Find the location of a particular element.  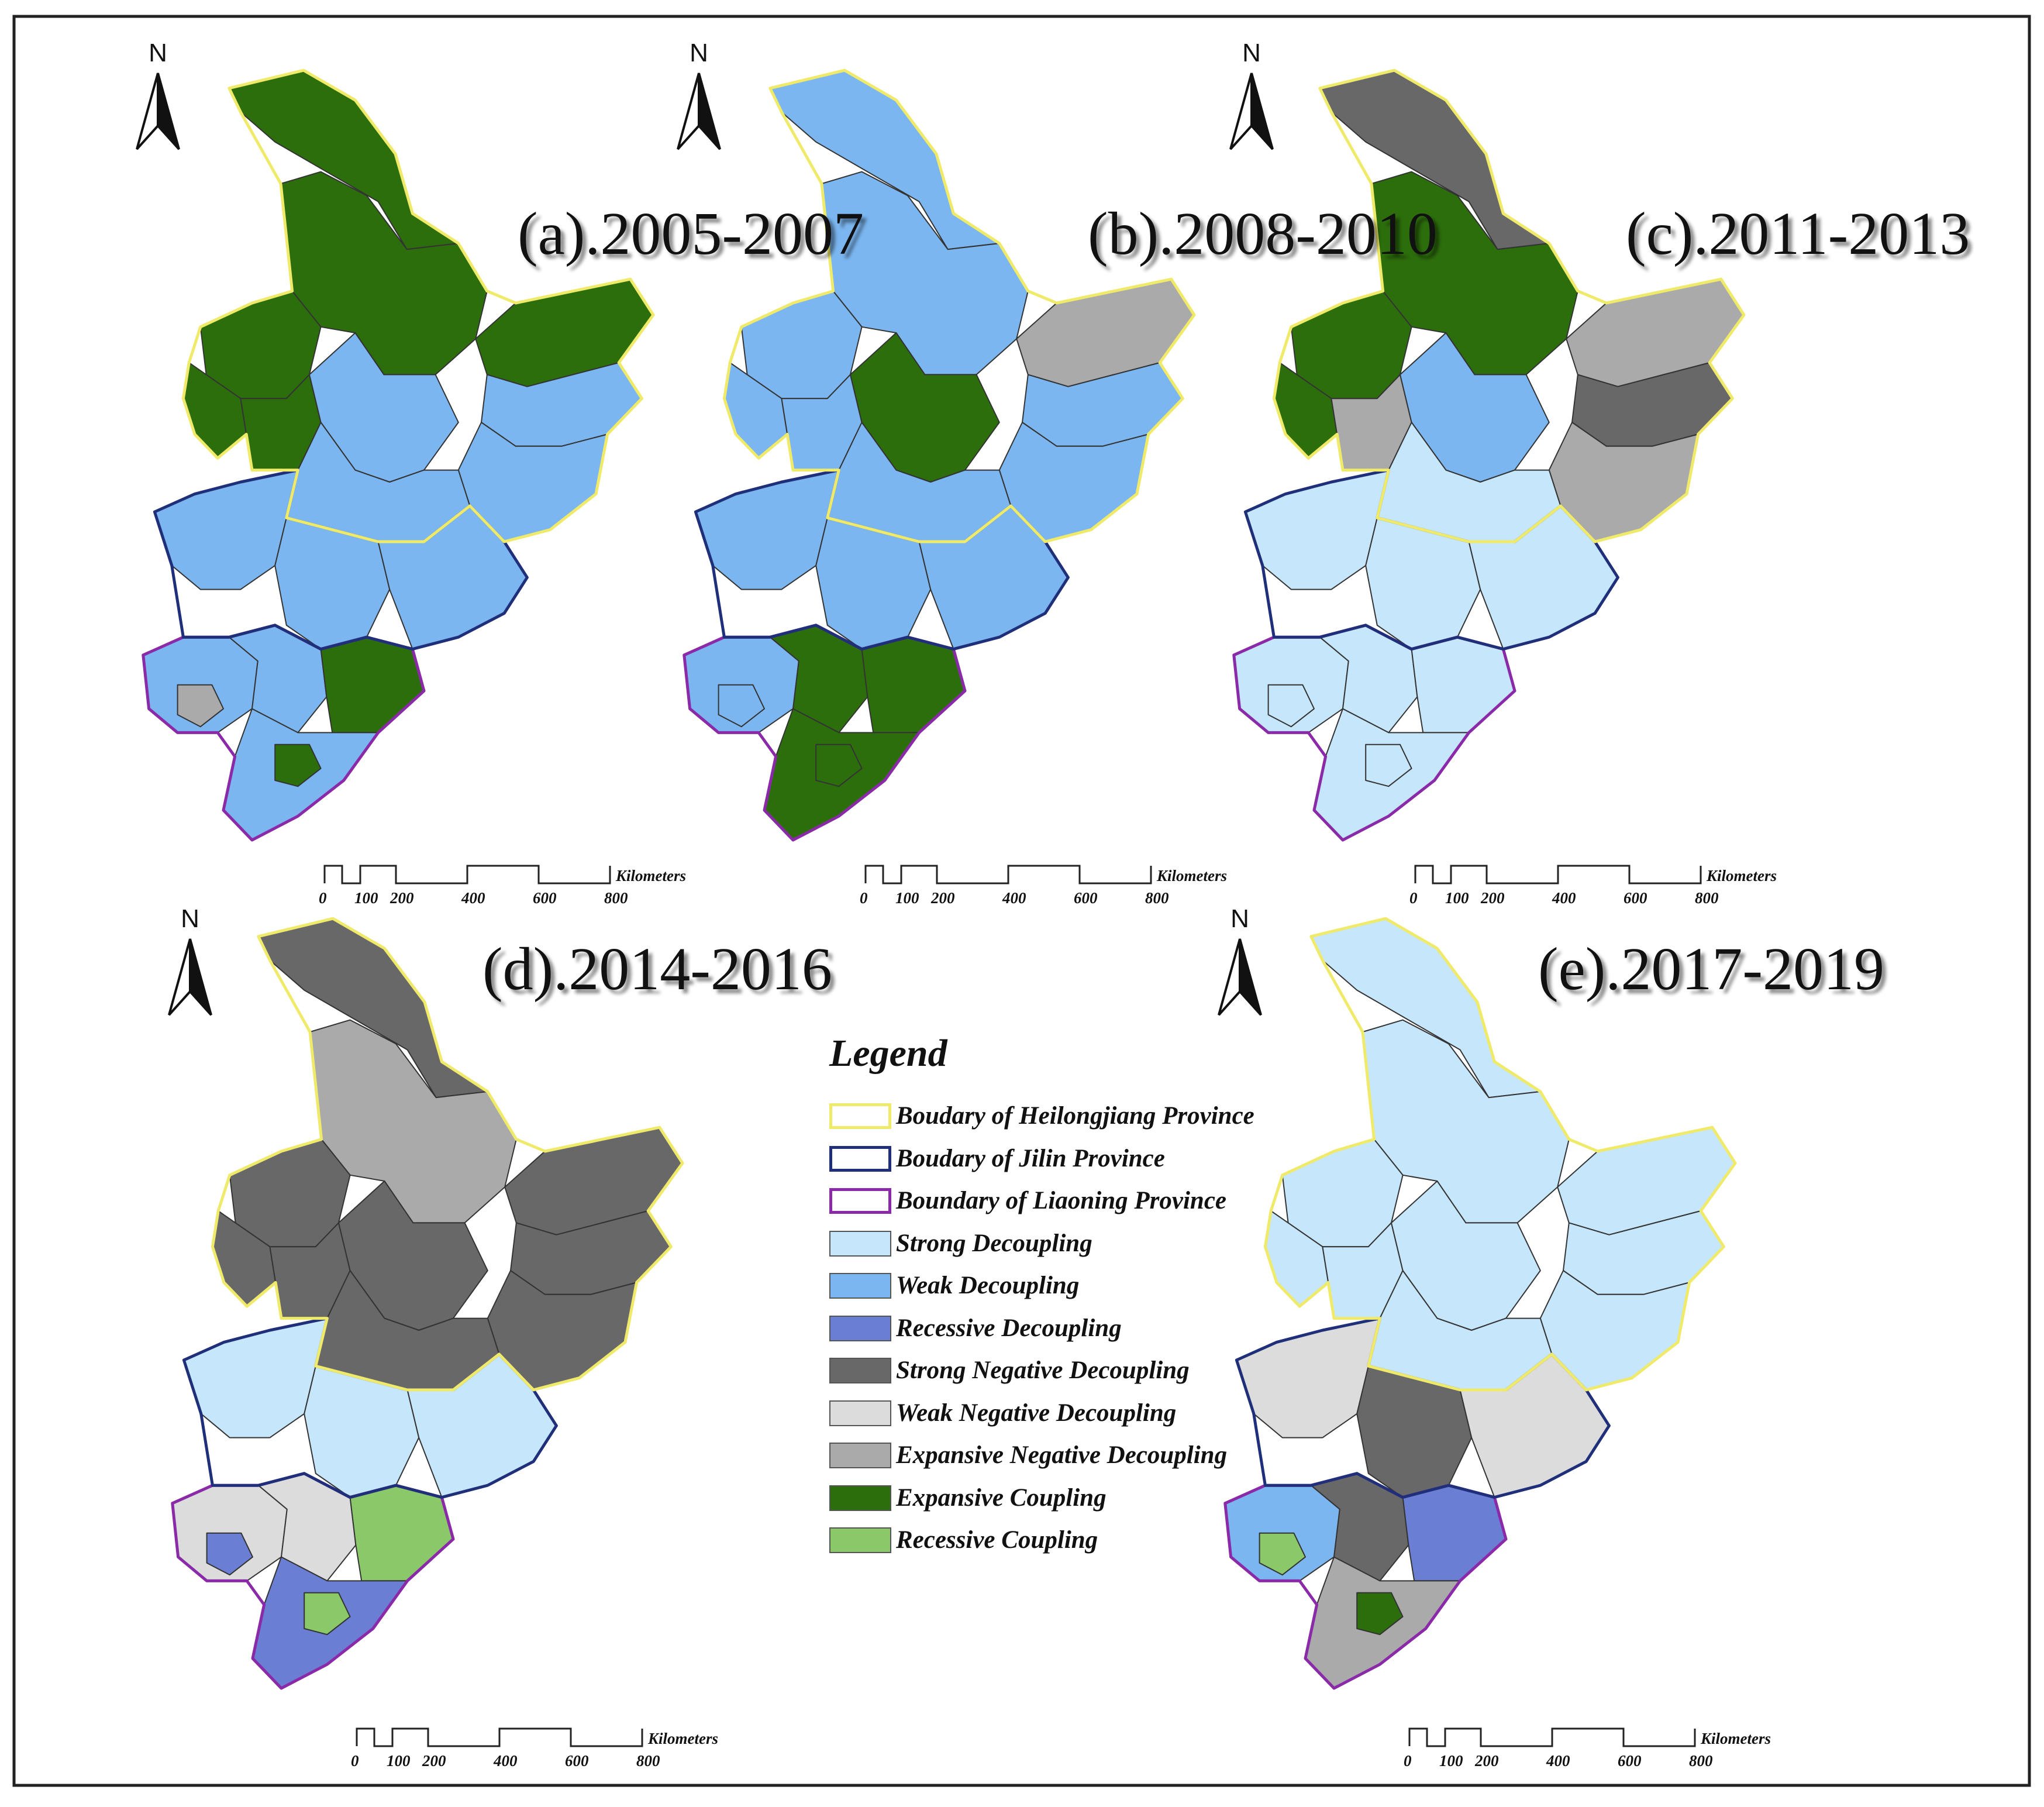

map-panel-e is located at coordinates (1480, 1304).